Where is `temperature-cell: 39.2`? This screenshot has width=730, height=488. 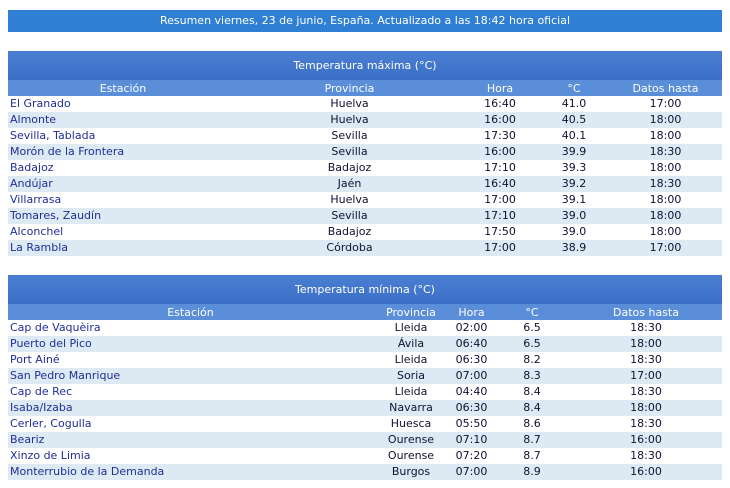 temperature-cell: 39.2 is located at coordinates (574, 184).